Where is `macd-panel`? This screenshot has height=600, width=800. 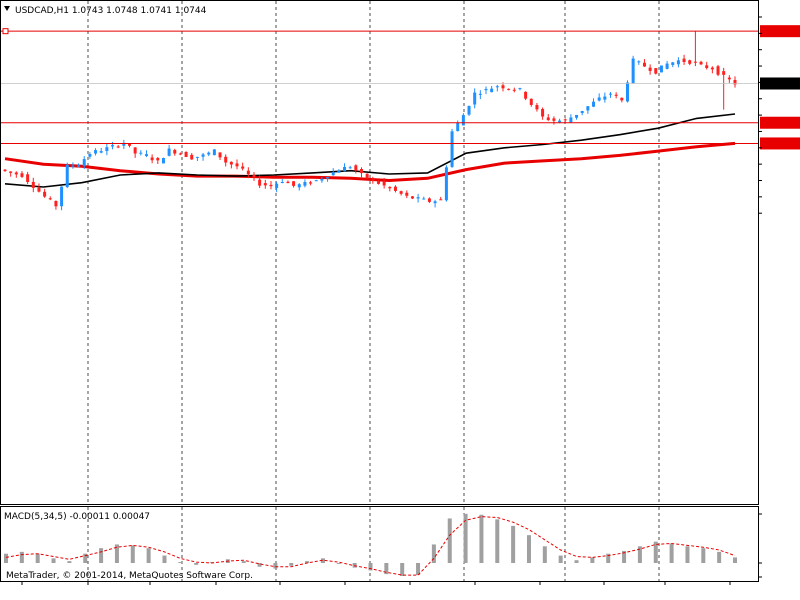 macd-panel is located at coordinates (379, 544).